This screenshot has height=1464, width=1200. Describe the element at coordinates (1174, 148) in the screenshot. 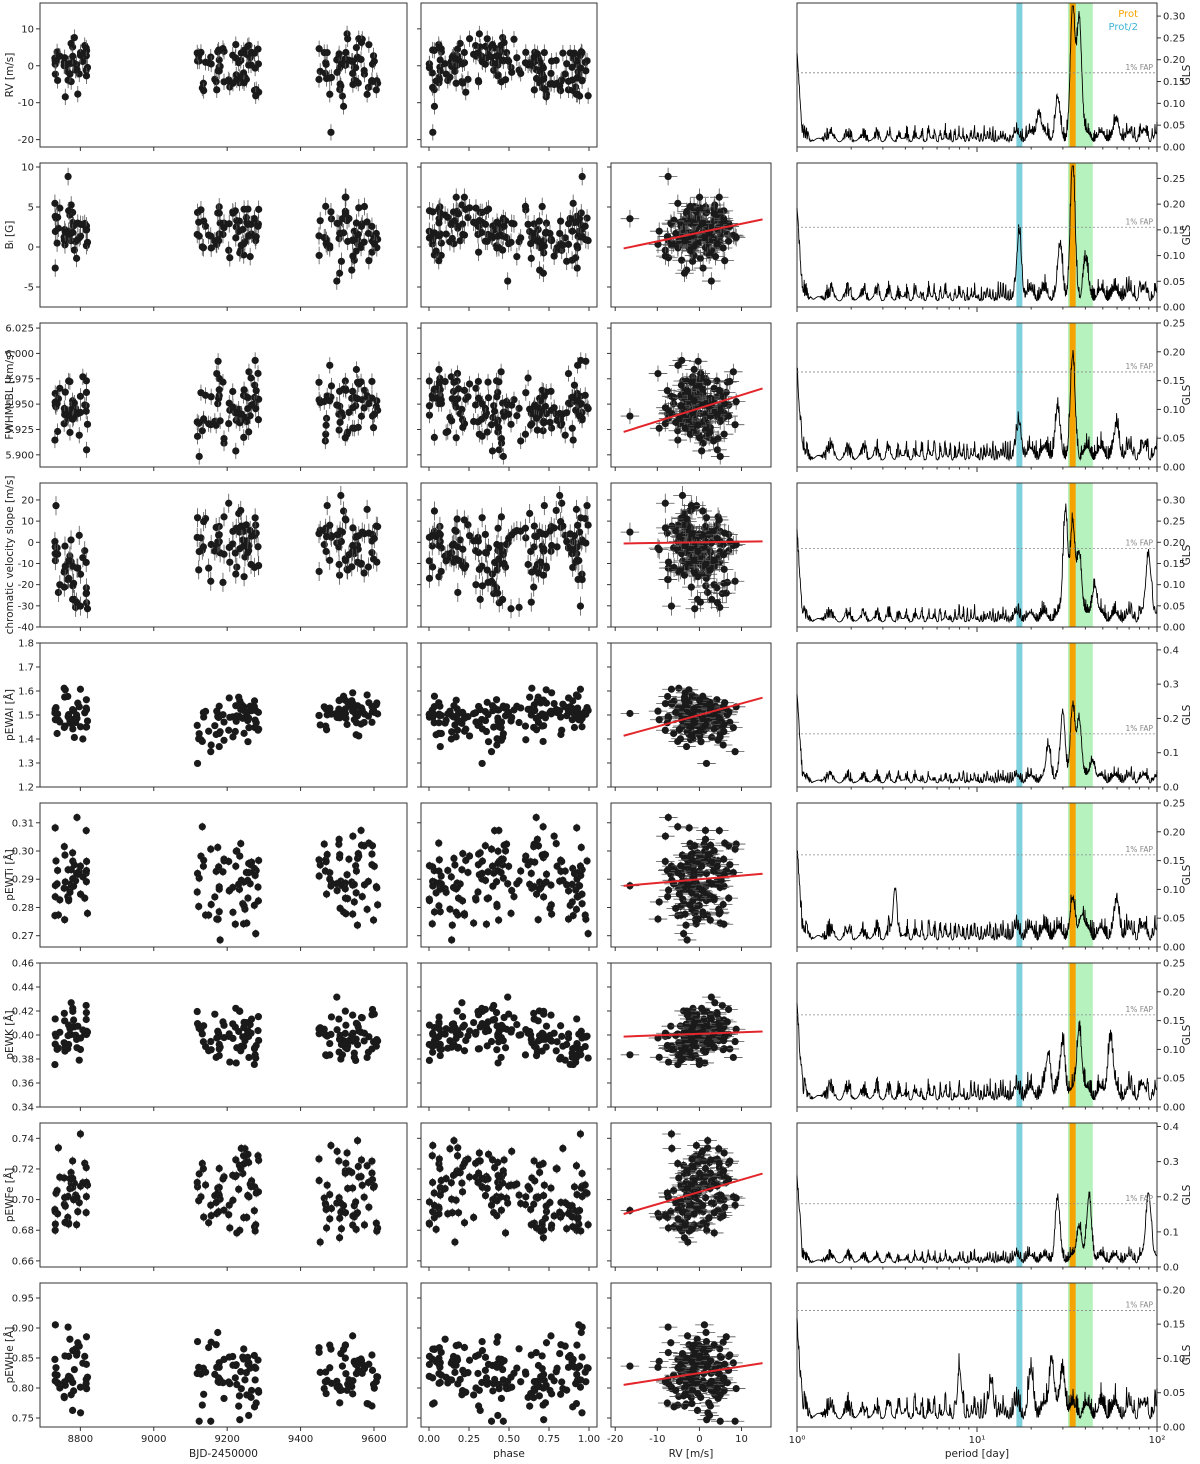

I see `gls-y-tick-label: 0.00` at that location.